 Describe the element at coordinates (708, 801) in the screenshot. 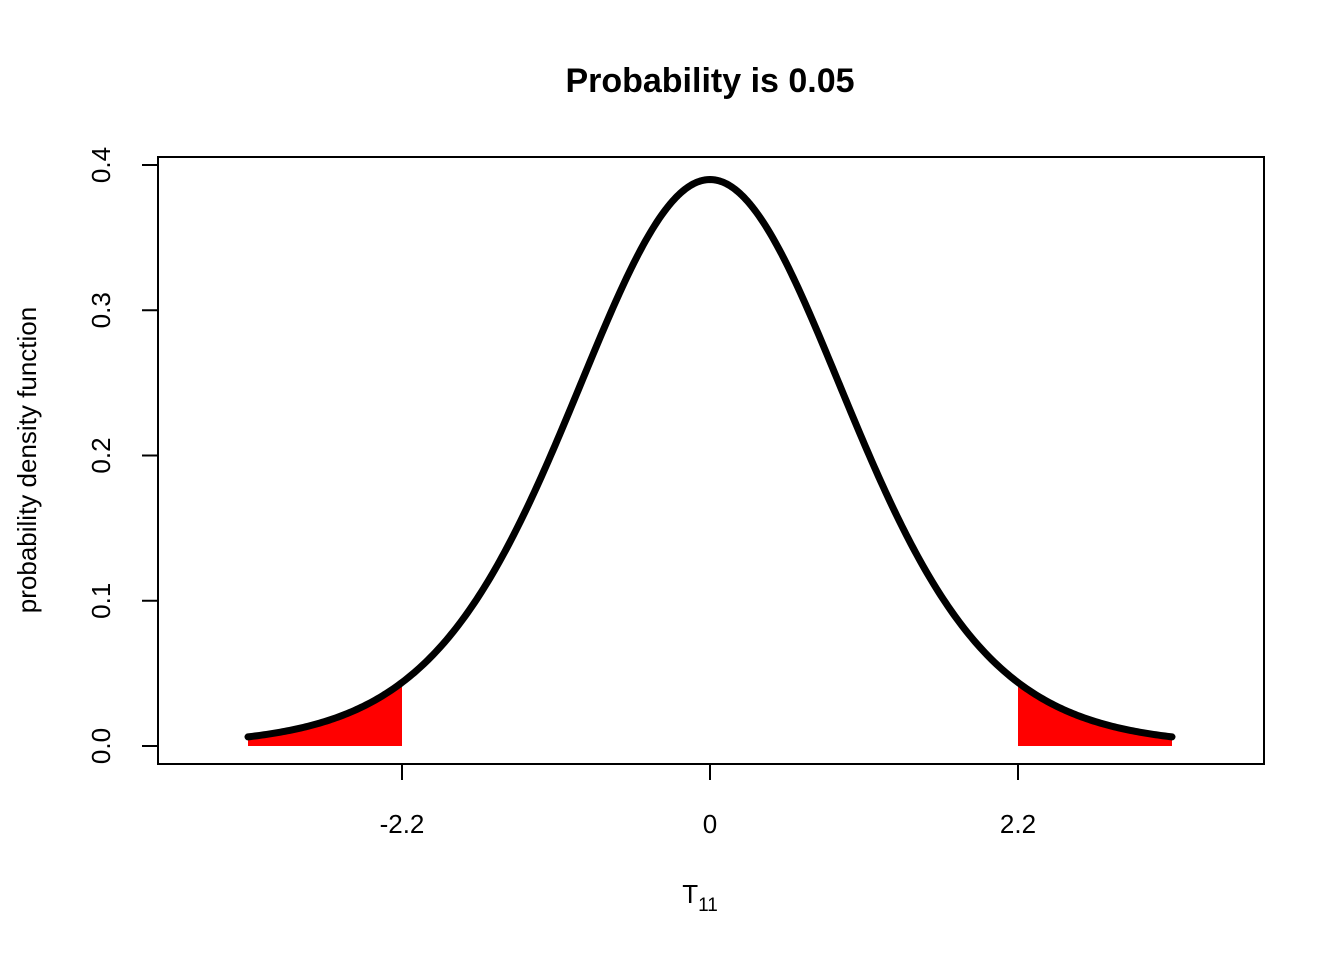

I see `x-axis: -2.2 0 2.2` at that location.